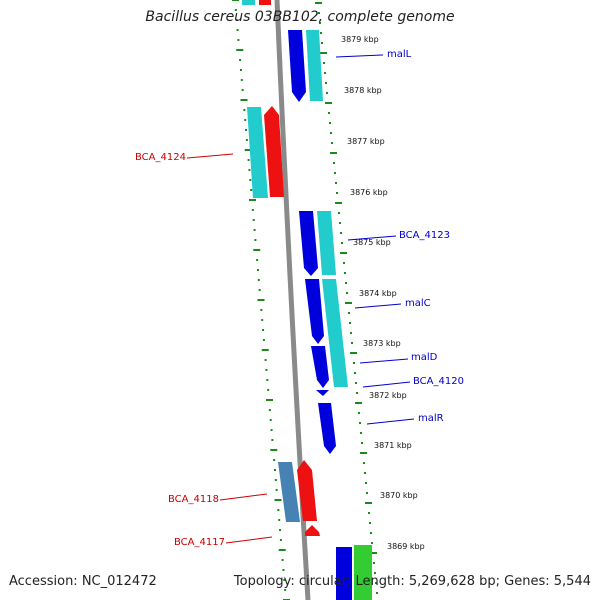 The image size is (600, 600). I want to click on gene-label-bca4117: BCA_4117, so click(199, 542).